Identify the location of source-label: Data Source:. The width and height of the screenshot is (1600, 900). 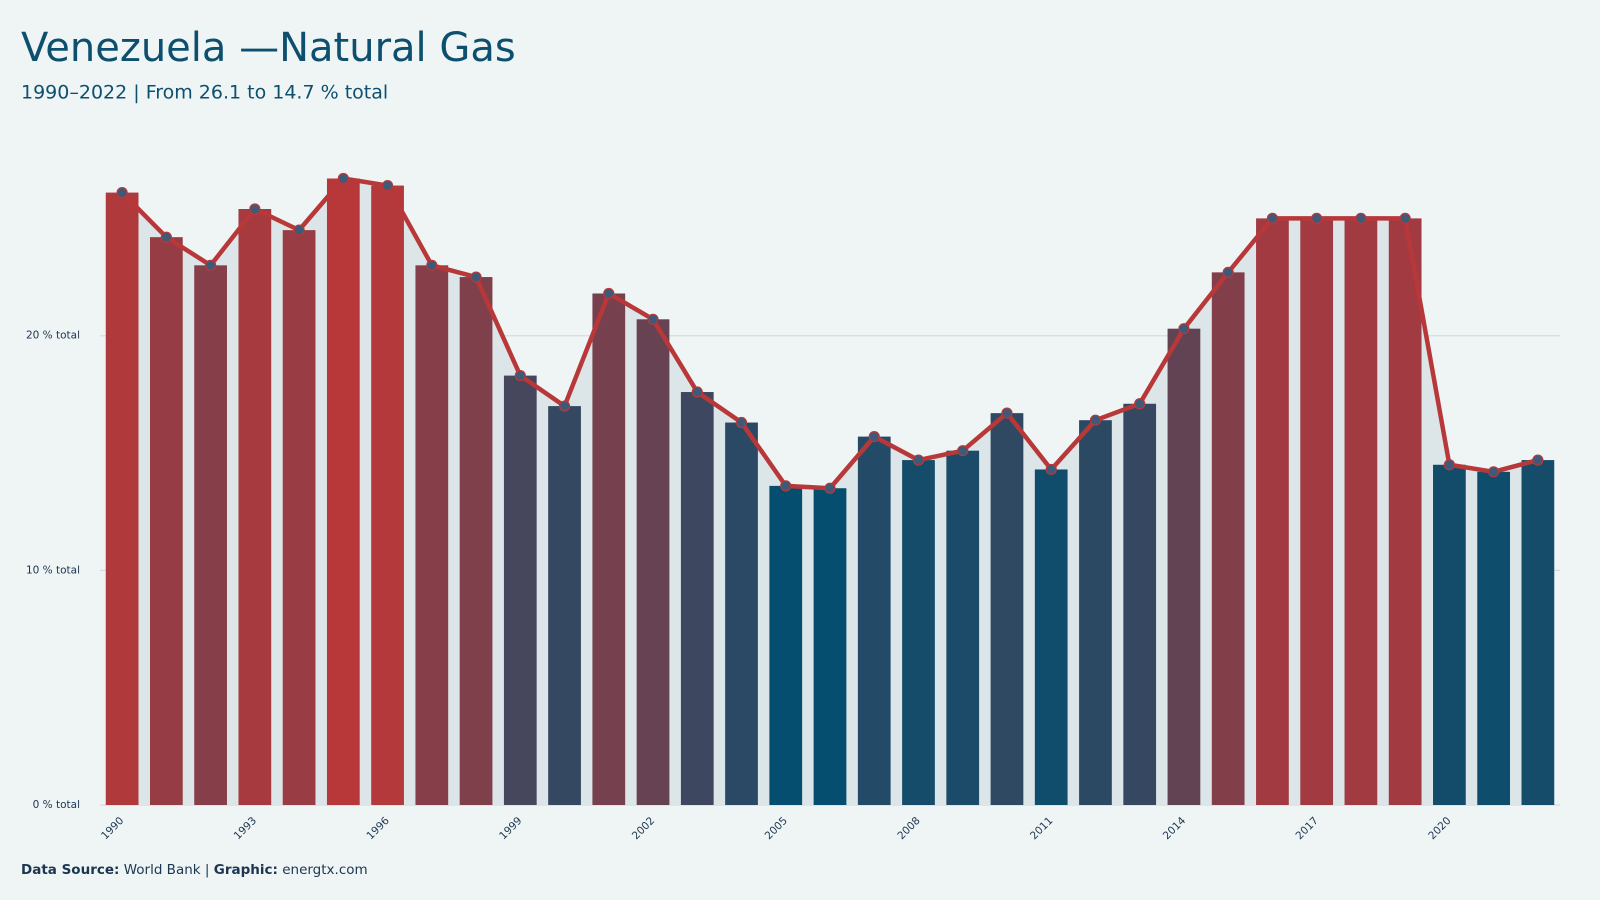
(70, 870).